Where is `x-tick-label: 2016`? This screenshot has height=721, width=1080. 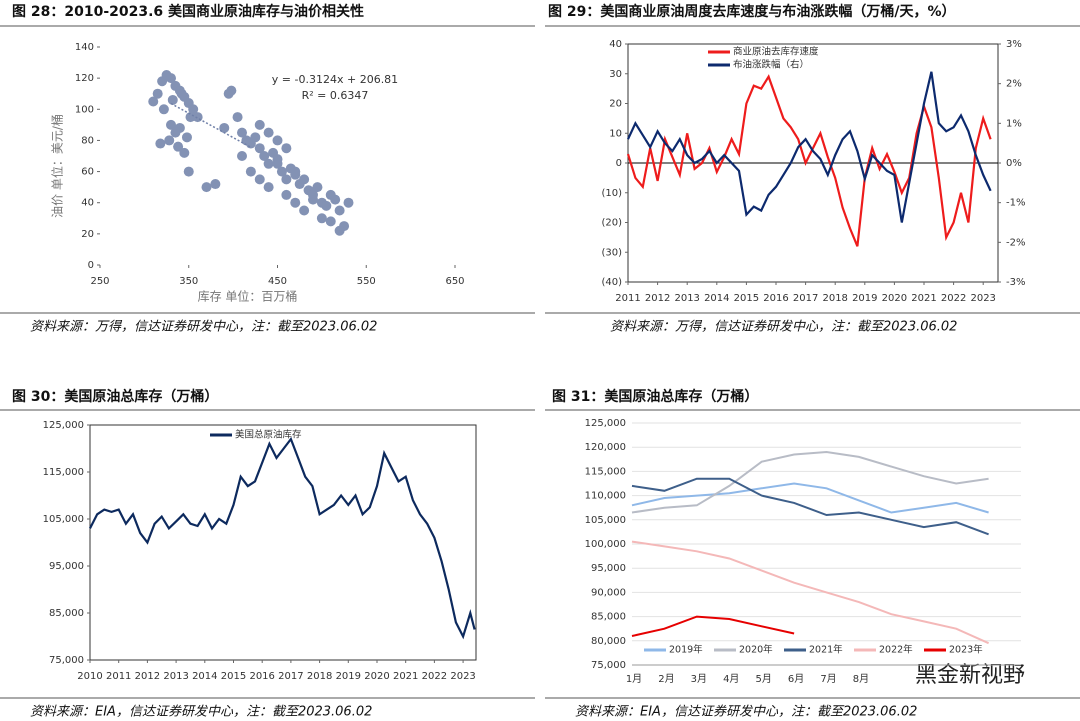 x-tick-label: 2016 is located at coordinates (261, 676).